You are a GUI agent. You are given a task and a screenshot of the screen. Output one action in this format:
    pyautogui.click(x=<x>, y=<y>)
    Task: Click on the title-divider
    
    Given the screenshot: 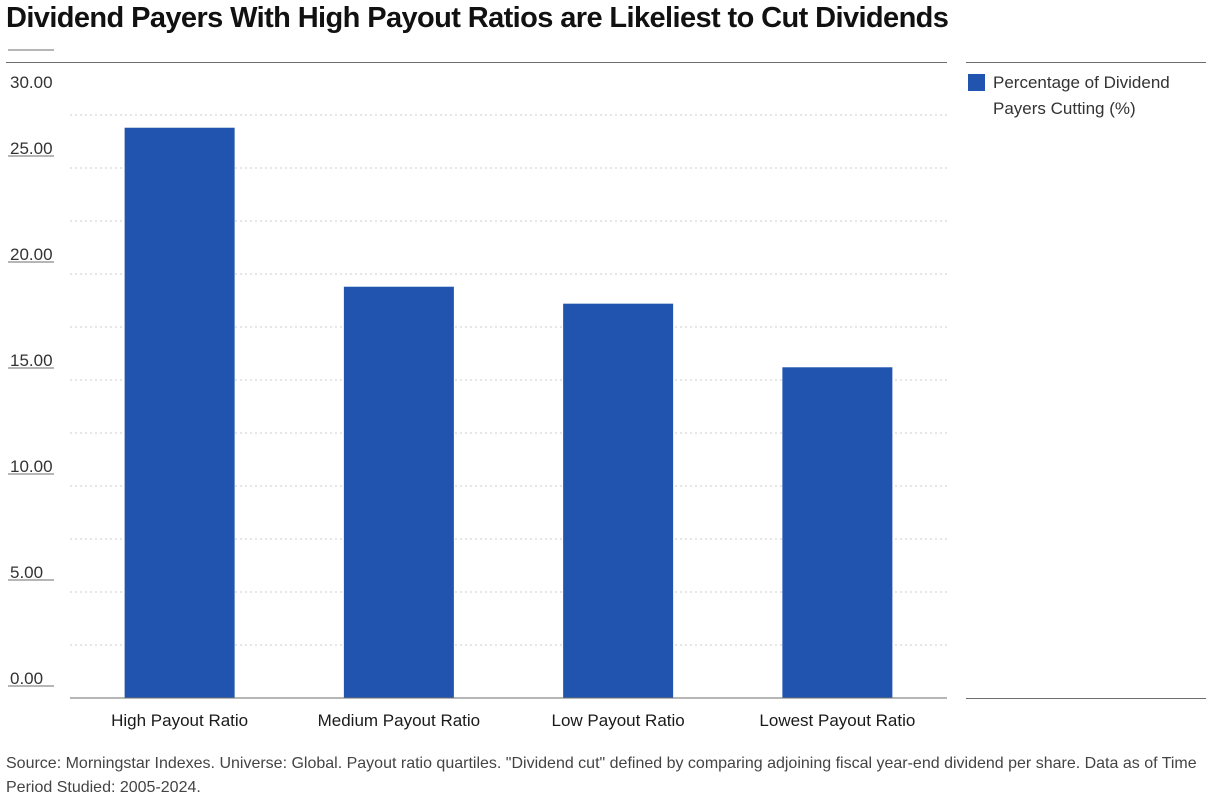 What is the action you would take?
    pyautogui.click(x=476, y=62)
    